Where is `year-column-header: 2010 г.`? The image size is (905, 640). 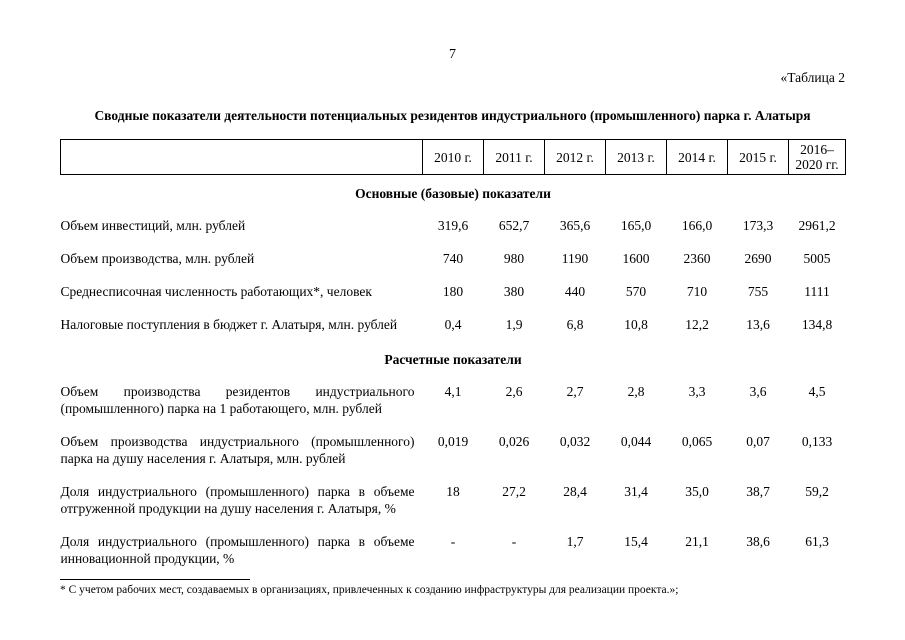 year-column-header: 2010 г. is located at coordinates (453, 157).